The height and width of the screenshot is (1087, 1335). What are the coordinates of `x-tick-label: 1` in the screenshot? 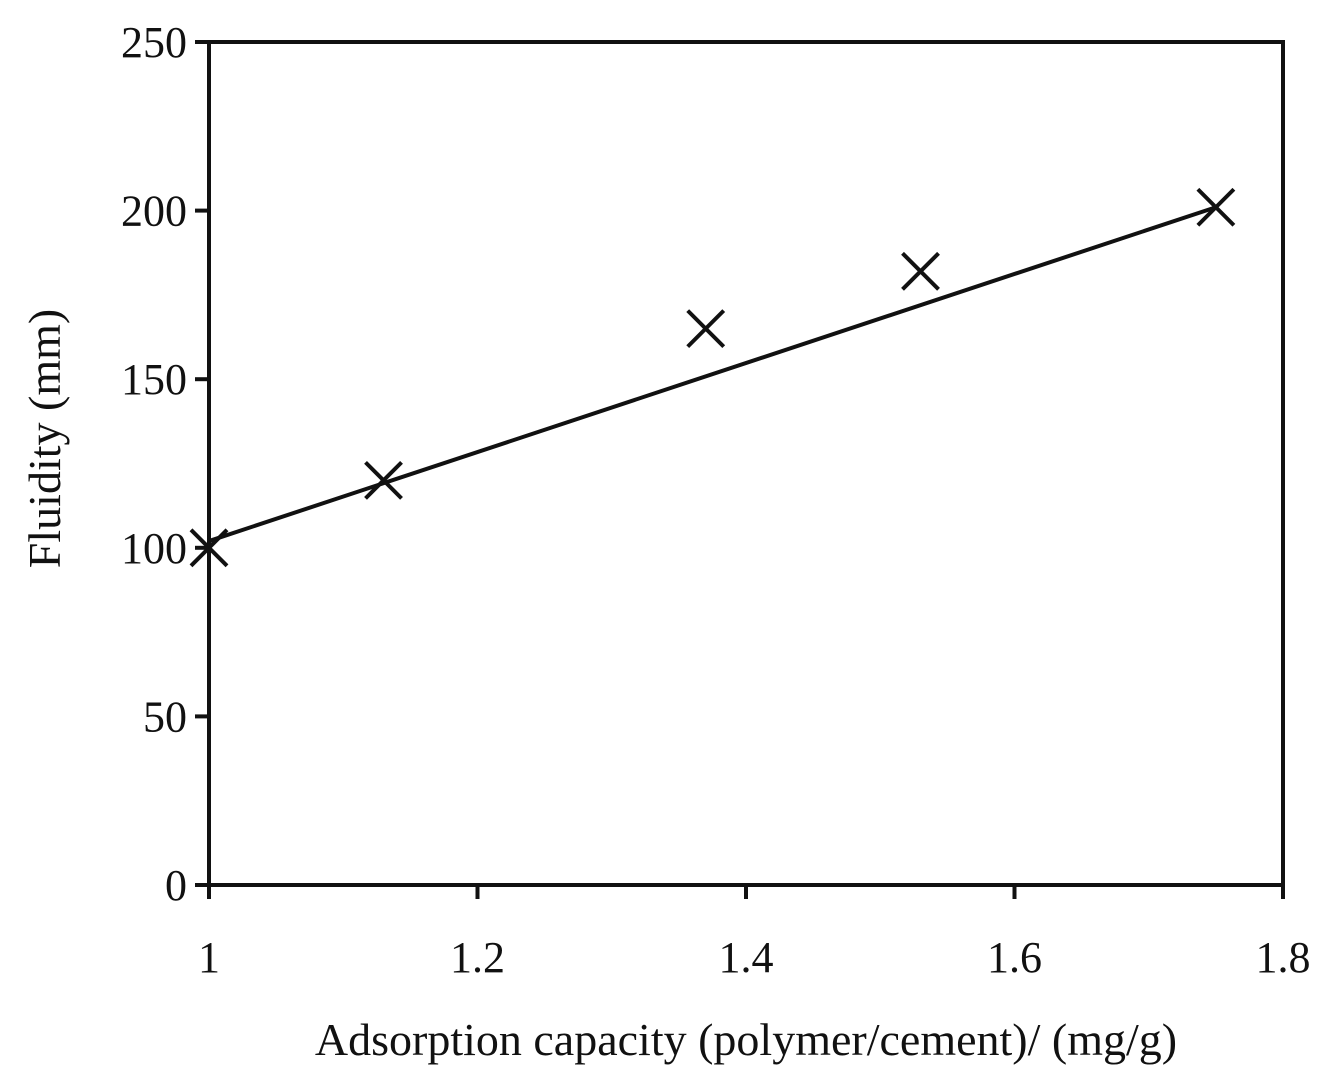 It's located at (209, 957).